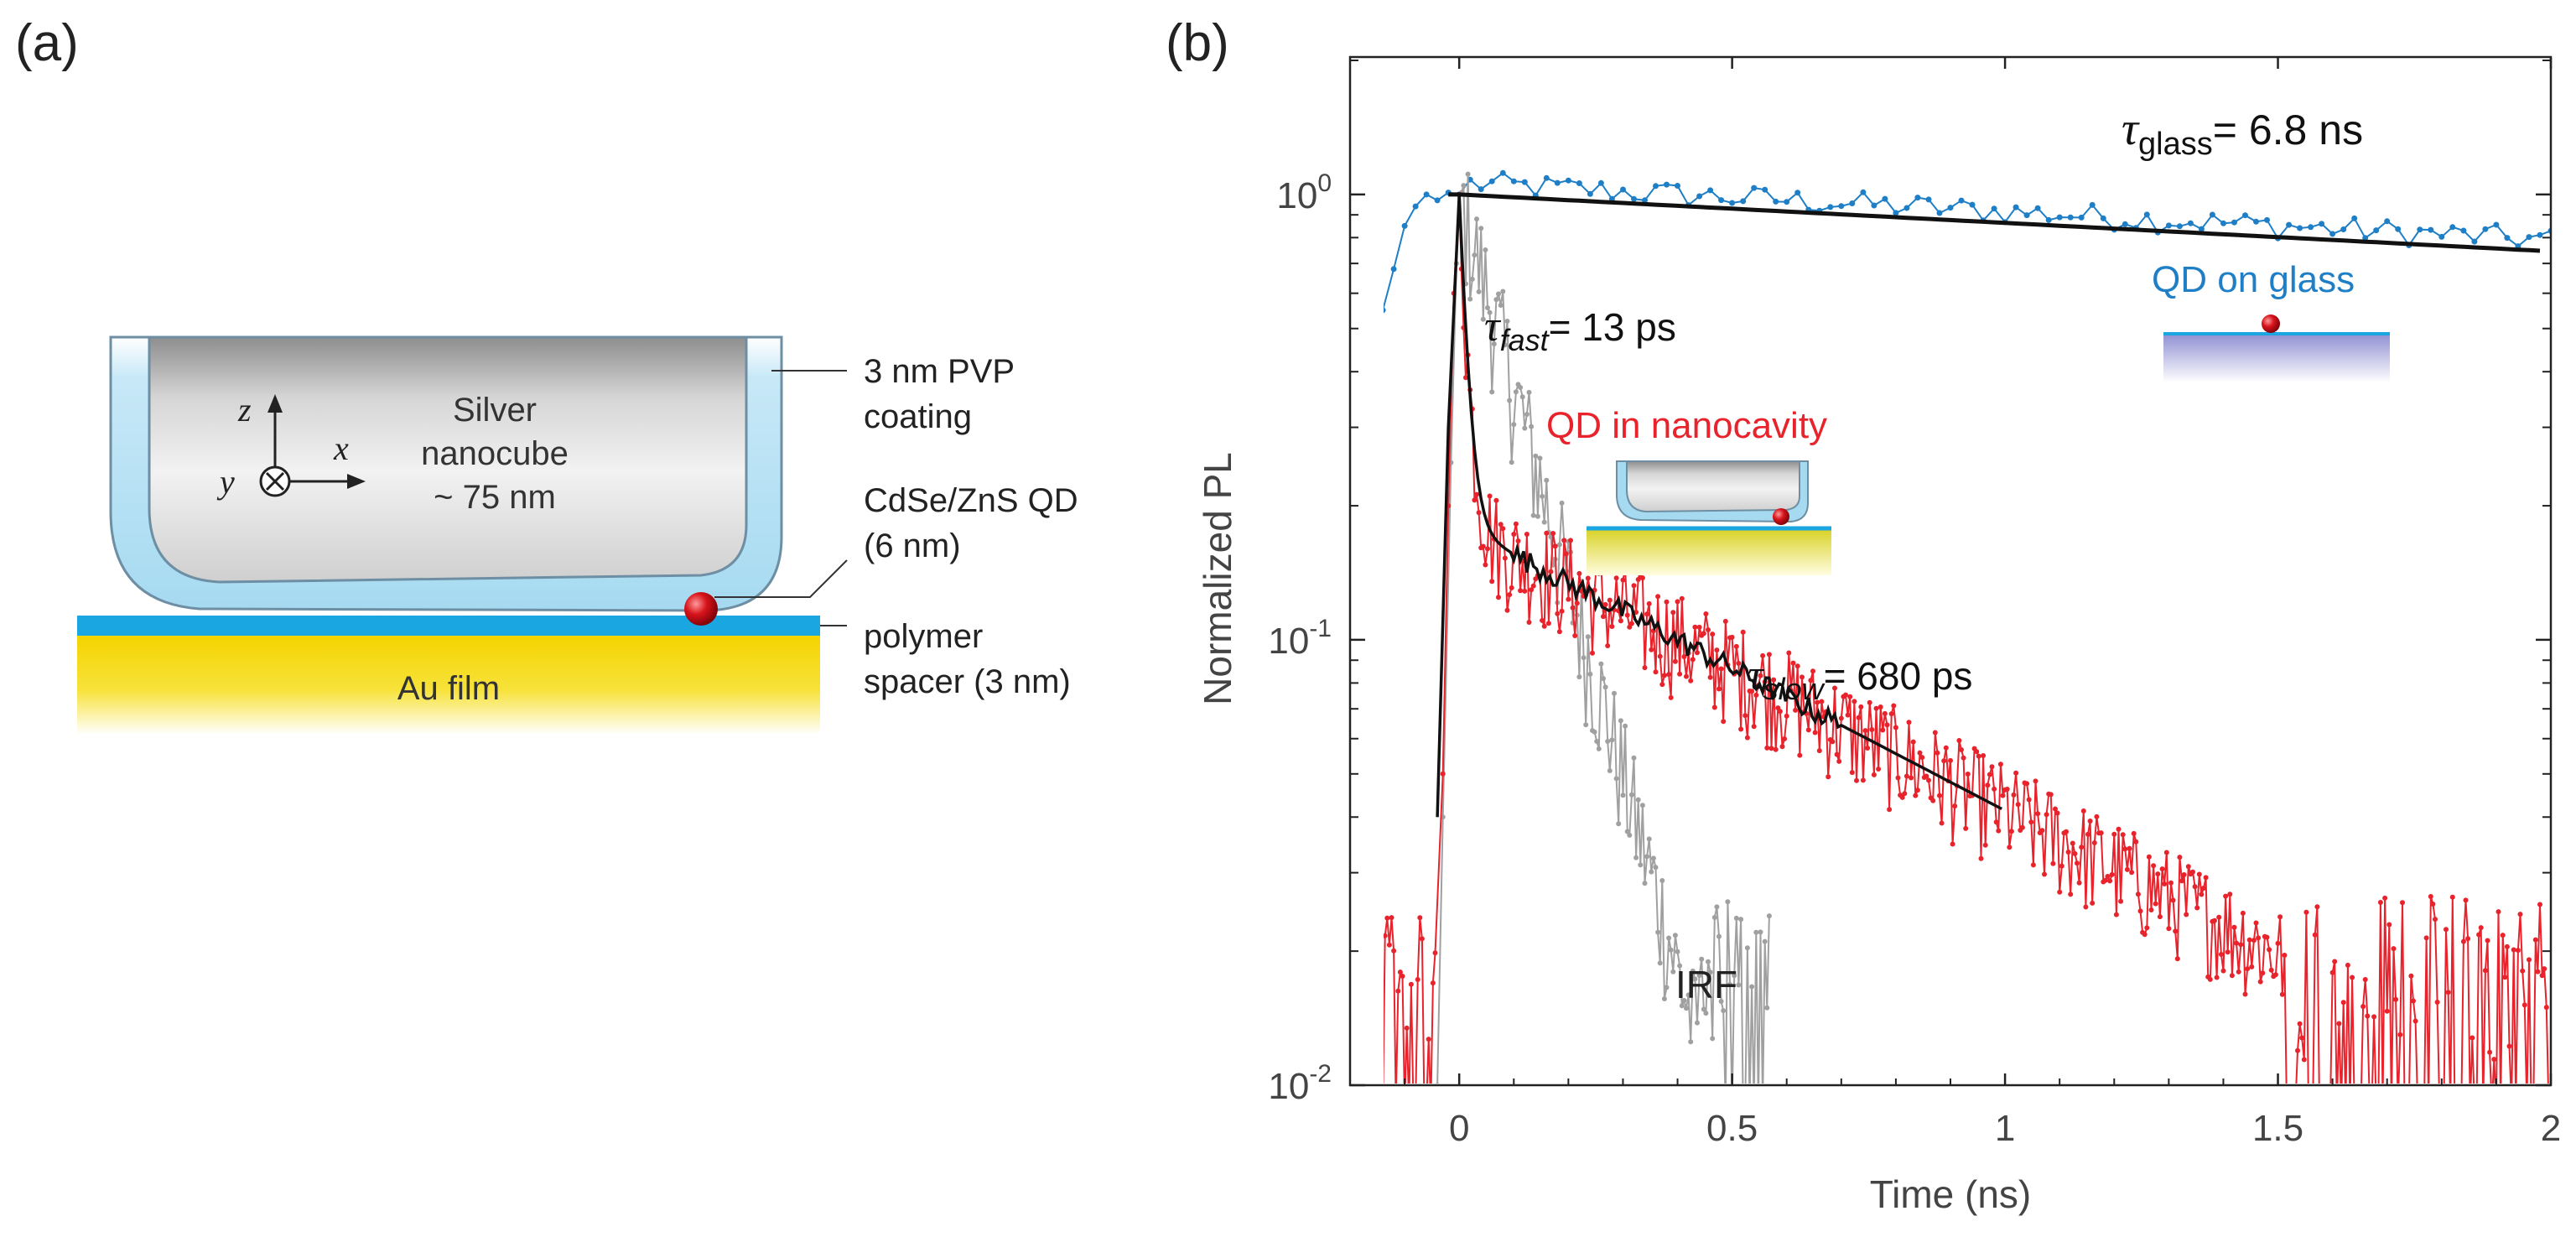 The image size is (2576, 1237). What do you see at coordinates (1719, 506) in the screenshot?
I see `cavity-fit-line` at bounding box center [1719, 506].